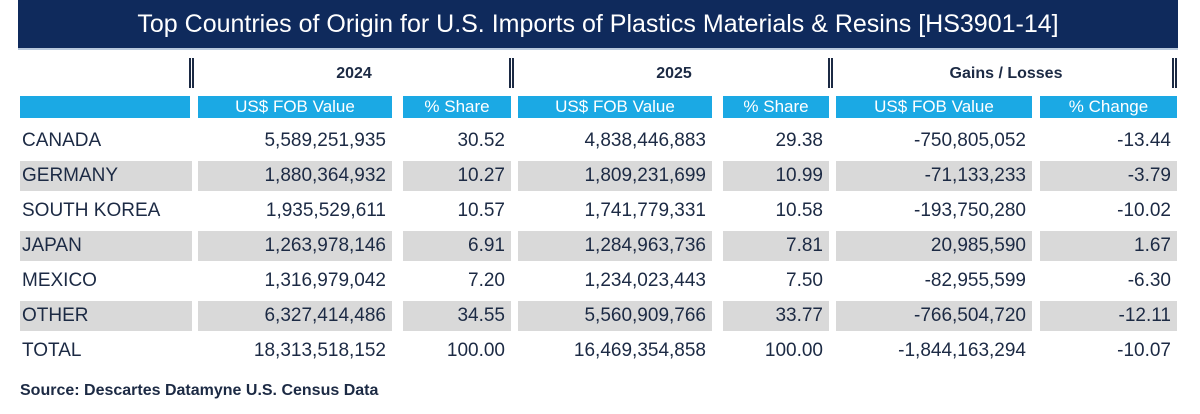  What do you see at coordinates (615, 316) in the screenshot?
I see `value-cell: 5,560,909,766` at bounding box center [615, 316].